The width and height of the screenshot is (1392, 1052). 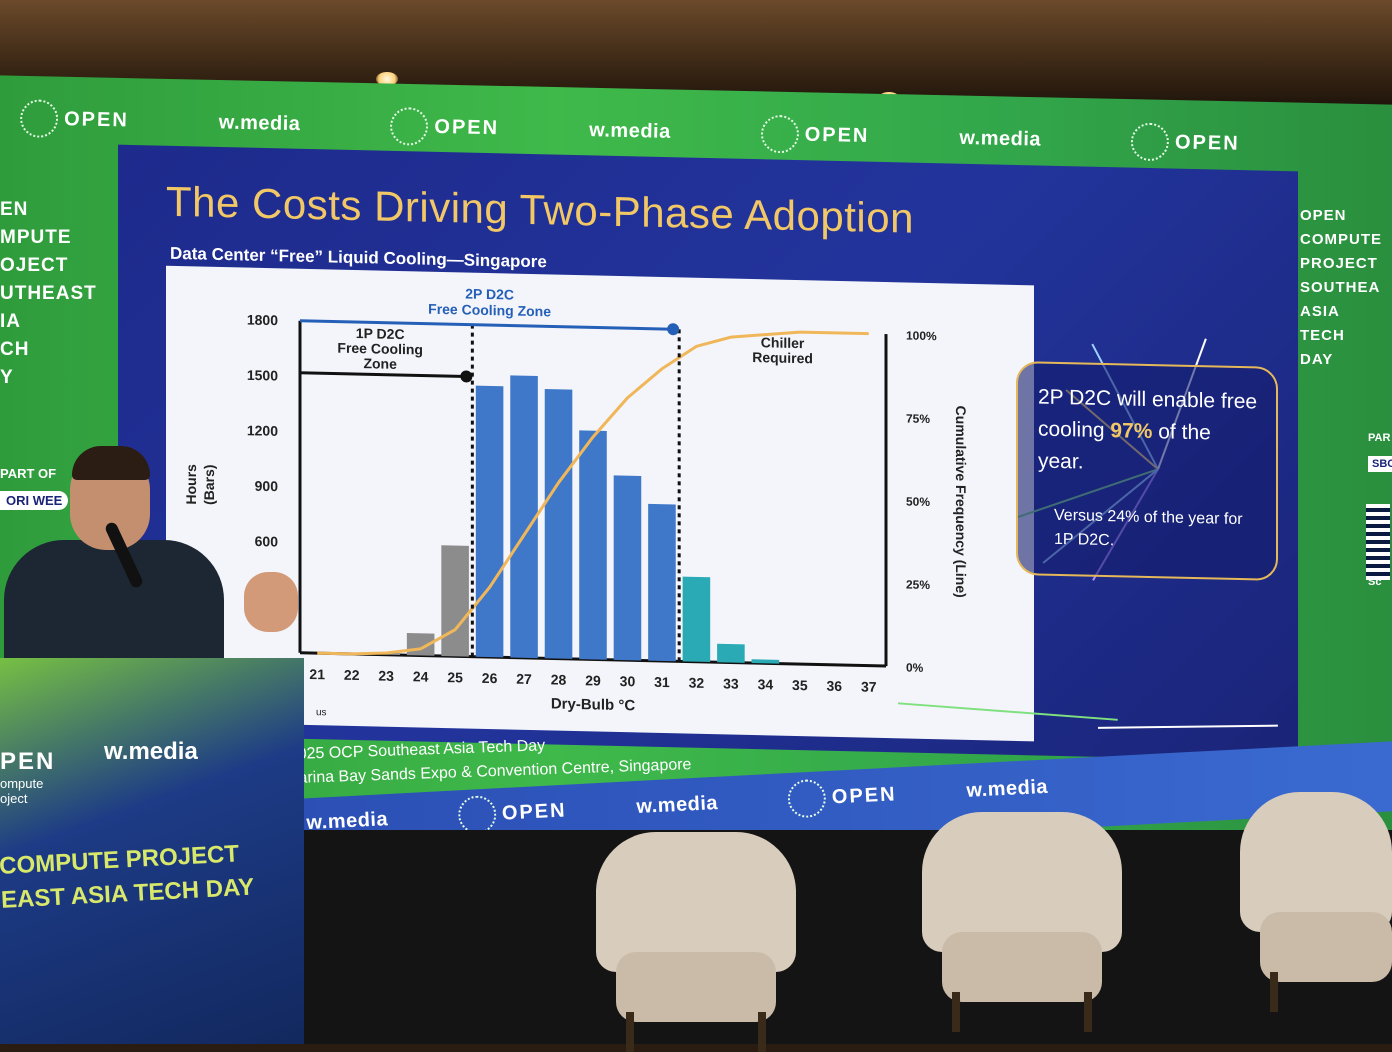 What do you see at coordinates (48, 293) in the screenshot?
I see `side-line: UTHEAST` at bounding box center [48, 293].